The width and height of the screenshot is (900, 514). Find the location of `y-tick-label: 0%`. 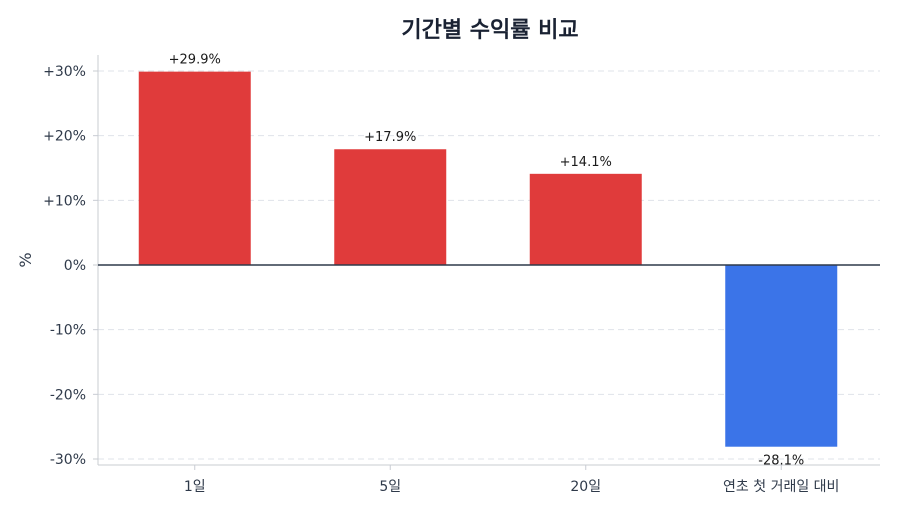

y-tick-label: 0% is located at coordinates (75, 266).